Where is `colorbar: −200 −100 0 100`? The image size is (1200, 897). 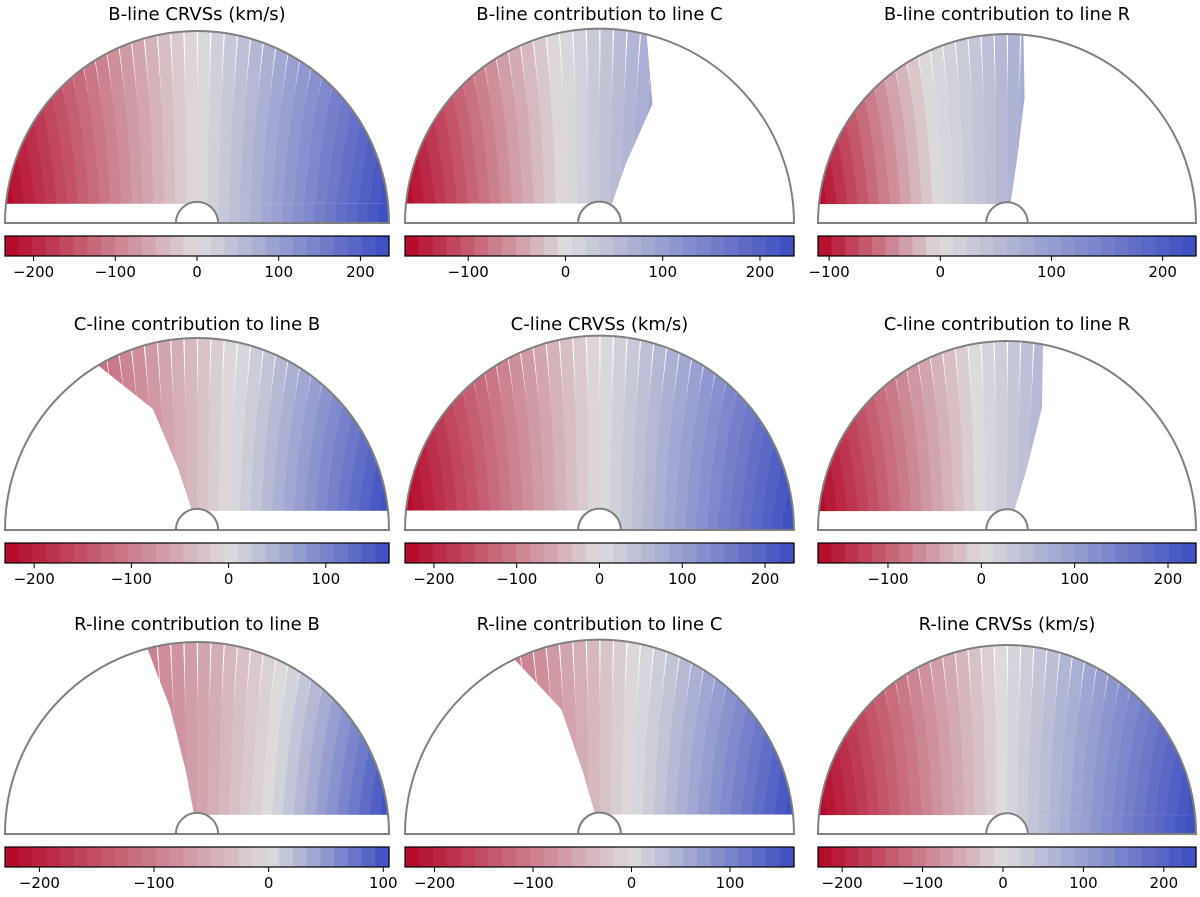
colorbar: −200 −100 0 100 is located at coordinates (599, 869).